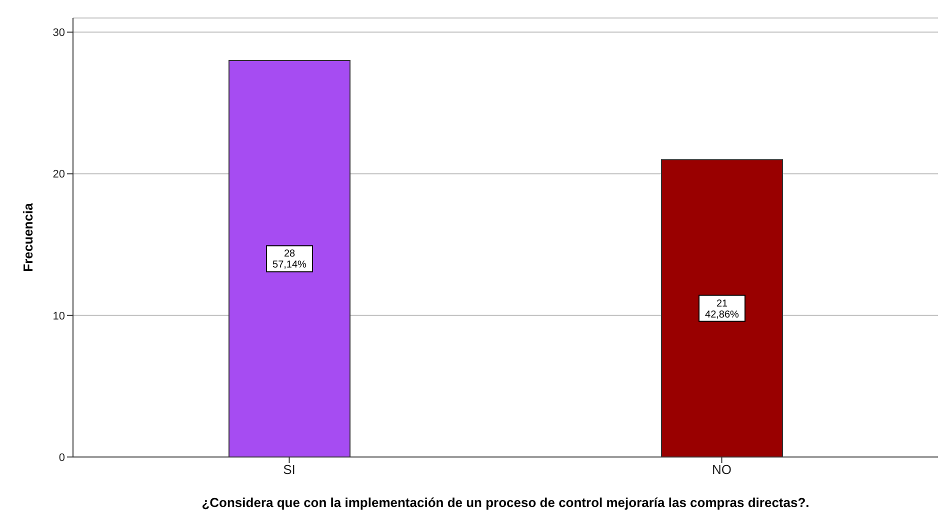  Describe the element at coordinates (506, 502) in the screenshot. I see `x-axis-title: ¿Considera que con la implementación de un proceso de control mejoraría las compras directas?.` at that location.